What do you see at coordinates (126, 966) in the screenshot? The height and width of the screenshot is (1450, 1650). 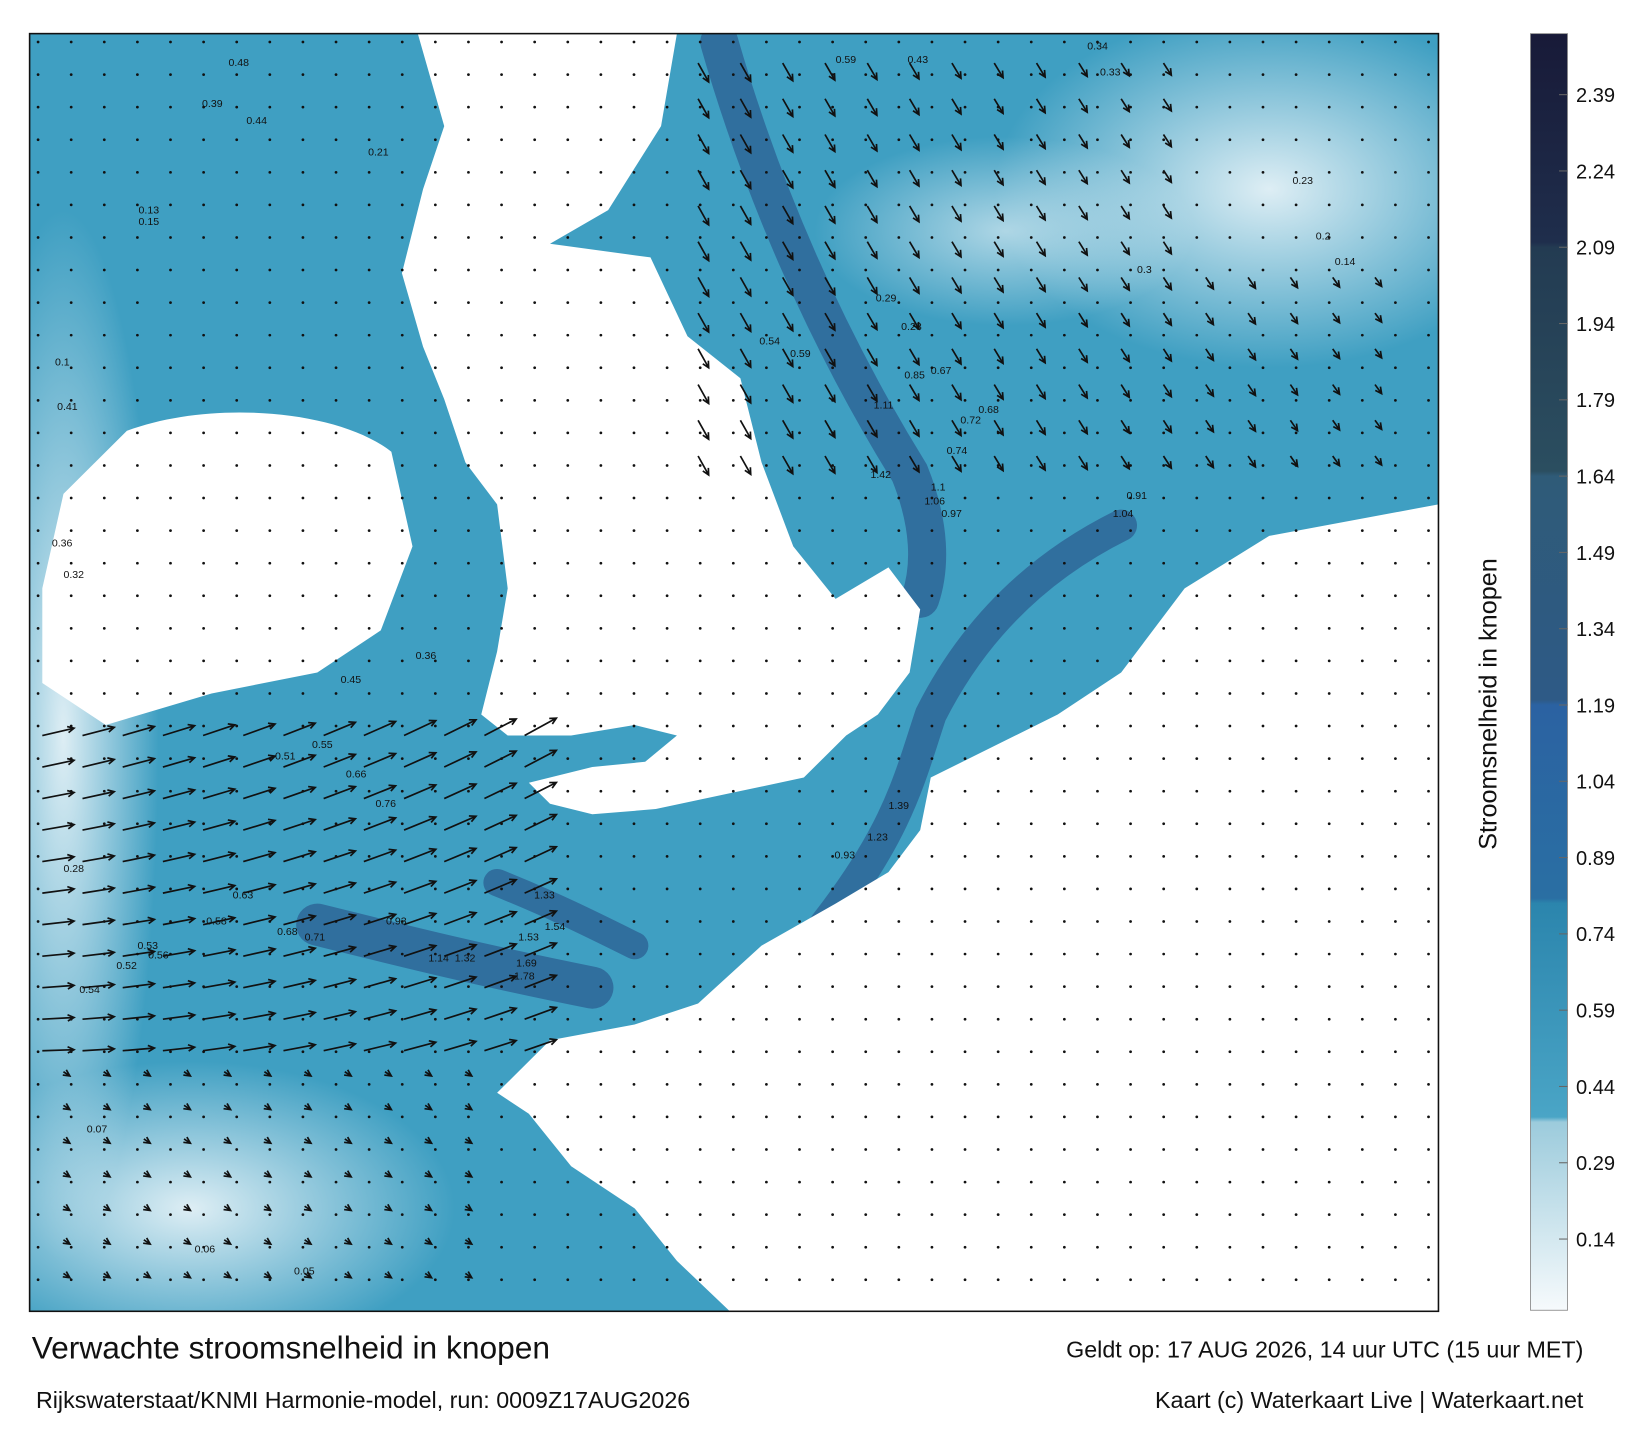 I see `current-label: 0.52` at bounding box center [126, 966].